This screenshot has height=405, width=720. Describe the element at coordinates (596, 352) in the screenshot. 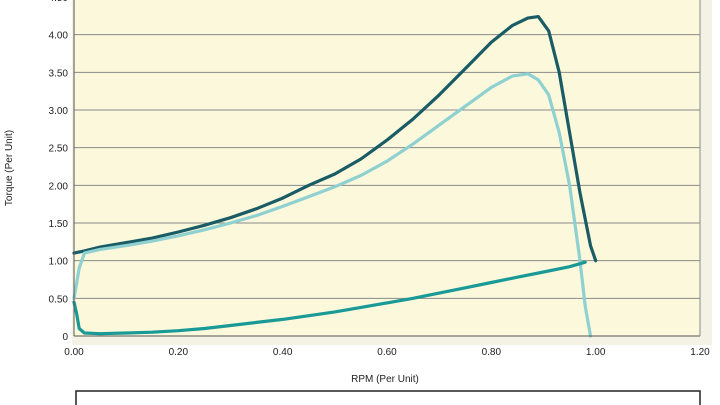

I see `x-tick-label-5: 1.00` at that location.